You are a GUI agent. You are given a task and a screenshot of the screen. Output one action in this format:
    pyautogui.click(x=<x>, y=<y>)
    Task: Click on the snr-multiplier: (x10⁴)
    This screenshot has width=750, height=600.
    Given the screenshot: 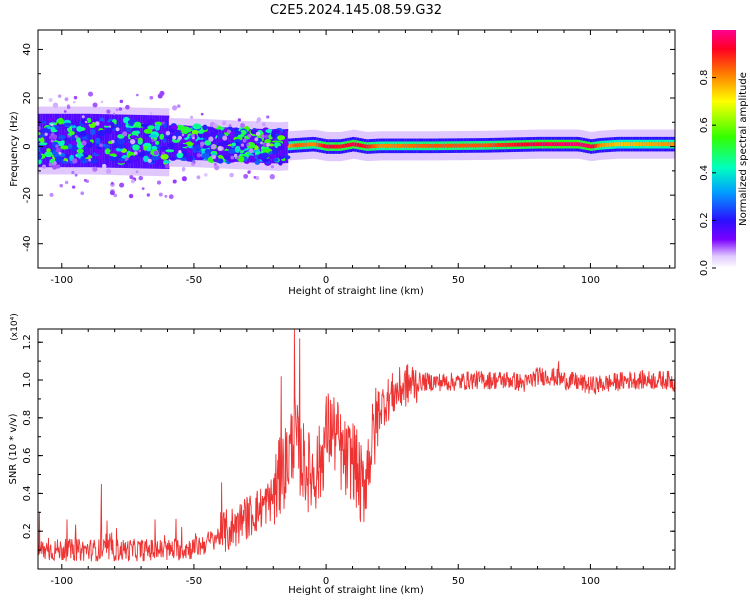 What is the action you would take?
    pyautogui.click(x=15, y=326)
    